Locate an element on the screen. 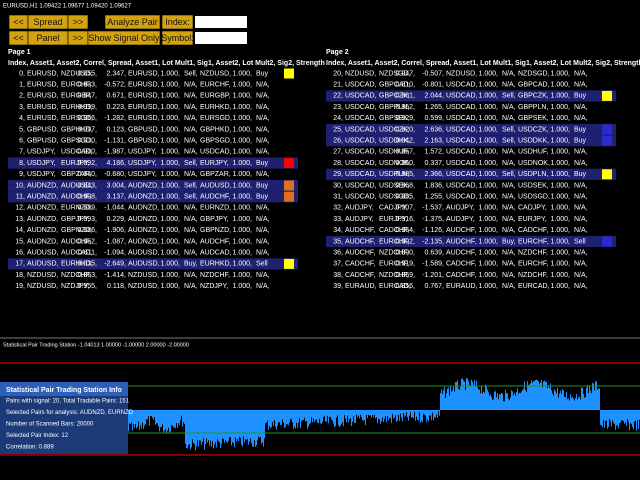  table-cell: 8, is located at coordinates (22, 163).